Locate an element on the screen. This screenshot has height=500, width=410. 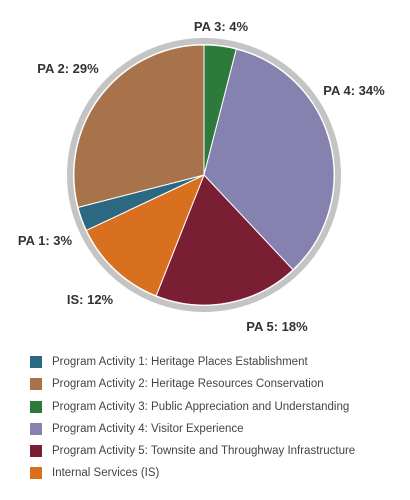
legend-swatch-pa1 is located at coordinates (36, 362).